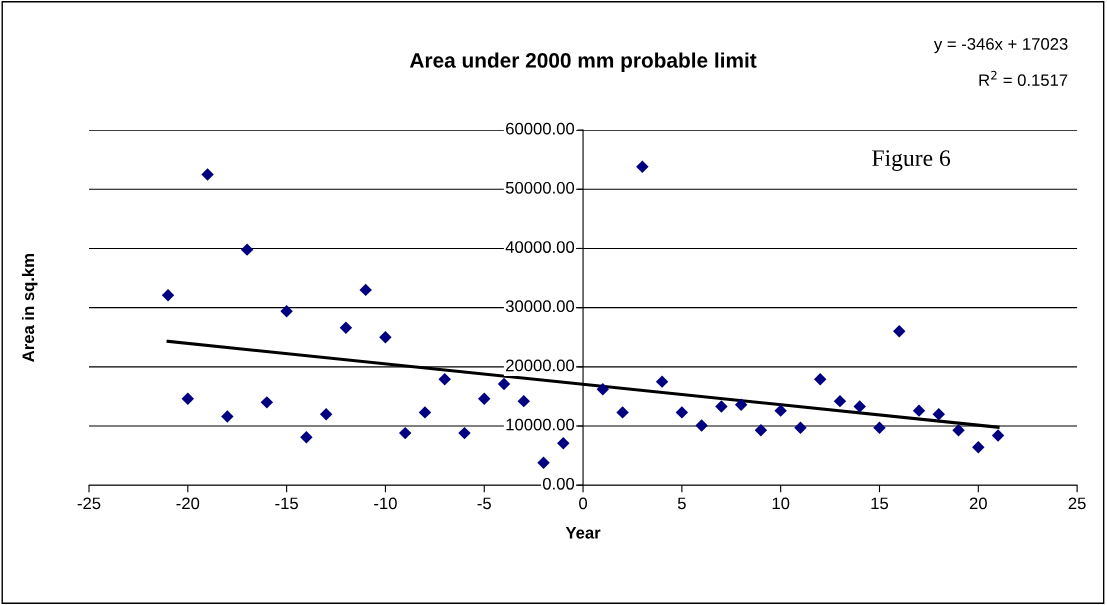  Describe the element at coordinates (89, 503) in the screenshot. I see `x-tick-label: -25` at that location.